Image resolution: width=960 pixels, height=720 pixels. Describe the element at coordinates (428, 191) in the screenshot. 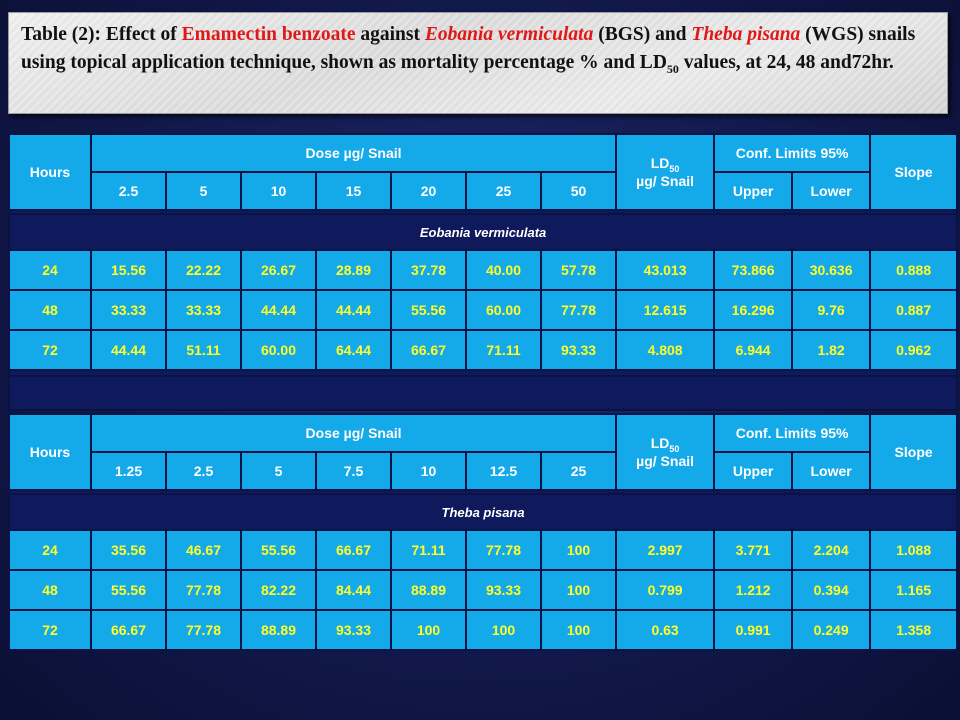

I see `dose-value: 20` at that location.